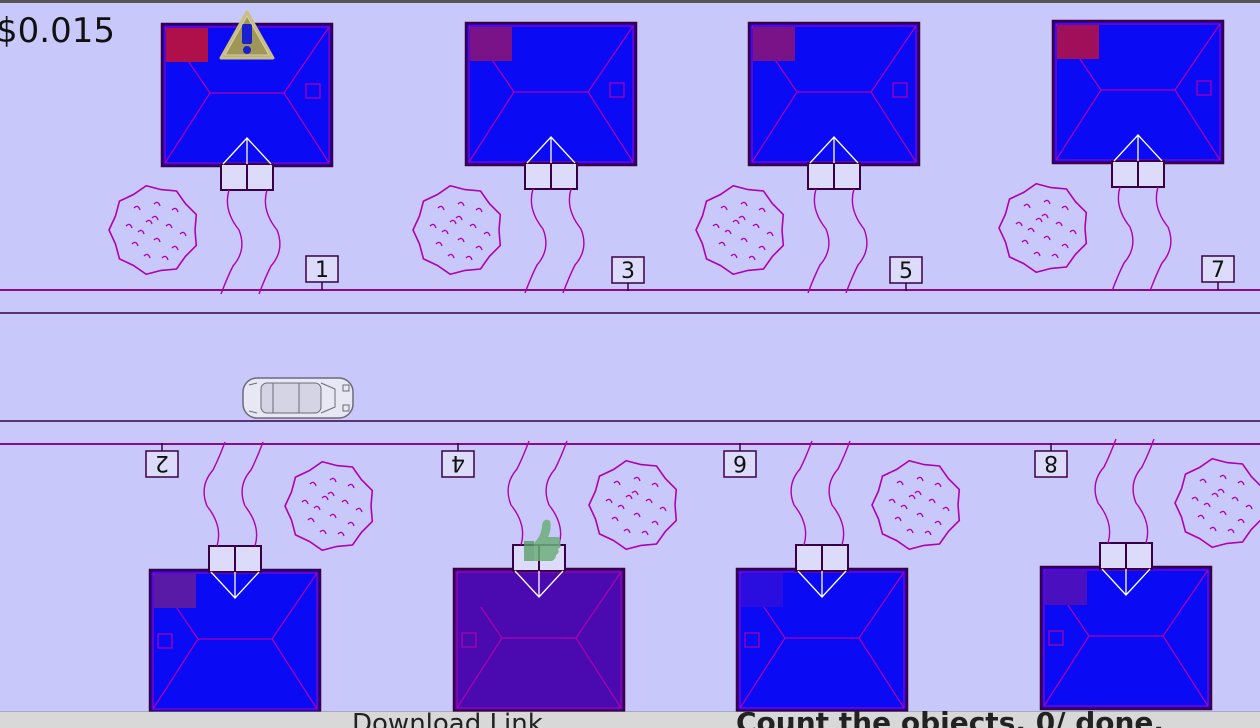 Image resolution: width=1260 pixels, height=728 pixels. Describe the element at coordinates (630, 720) in the screenshot. I see `bottom-bar` at that location.